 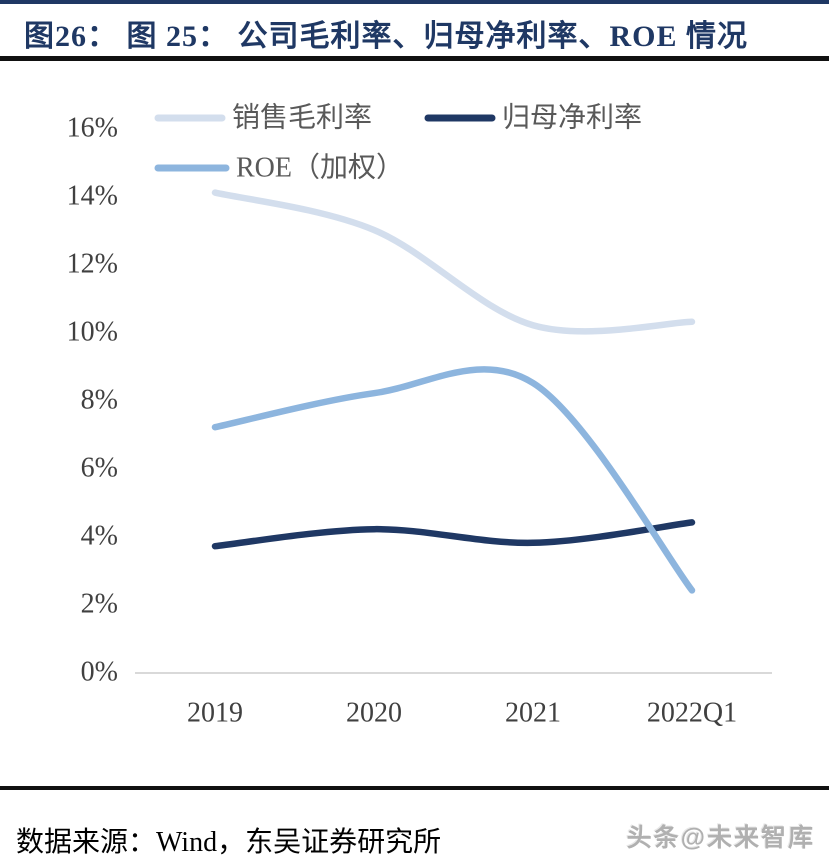 What do you see at coordinates (692, 713) in the screenshot?
I see `x-tick-label: 2022Q1` at bounding box center [692, 713].